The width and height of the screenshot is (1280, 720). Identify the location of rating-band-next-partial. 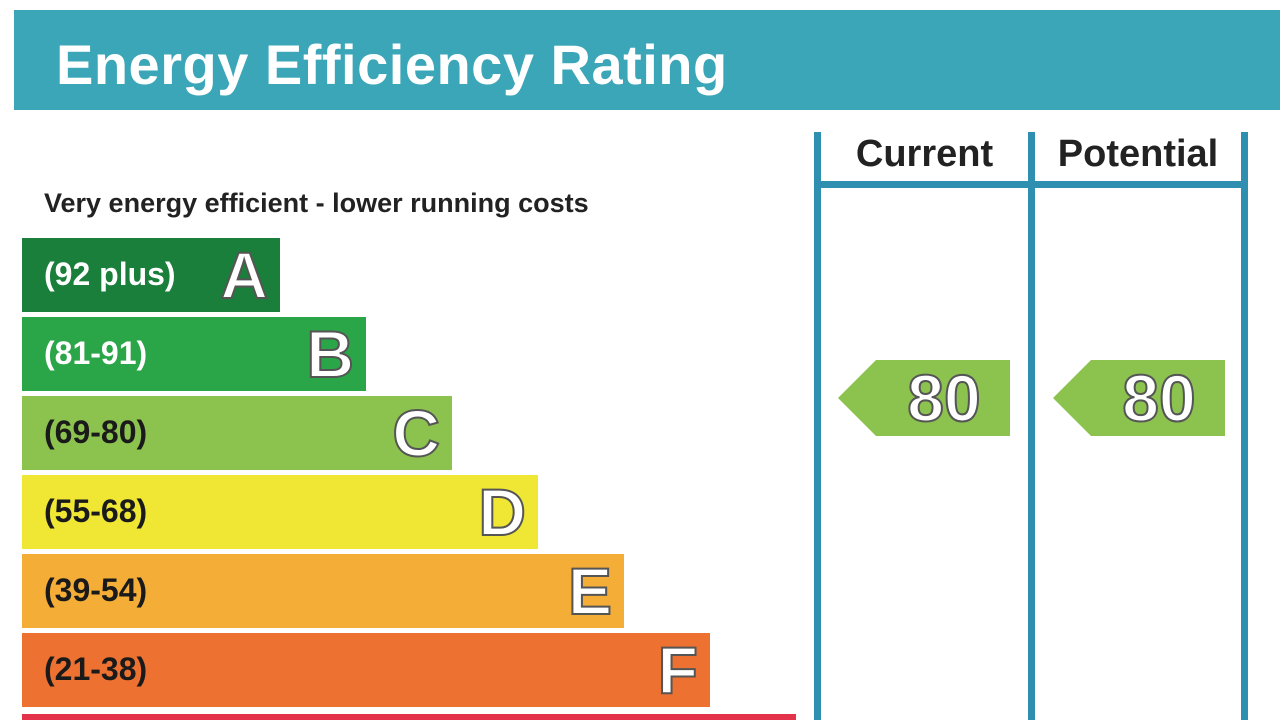
(409, 717).